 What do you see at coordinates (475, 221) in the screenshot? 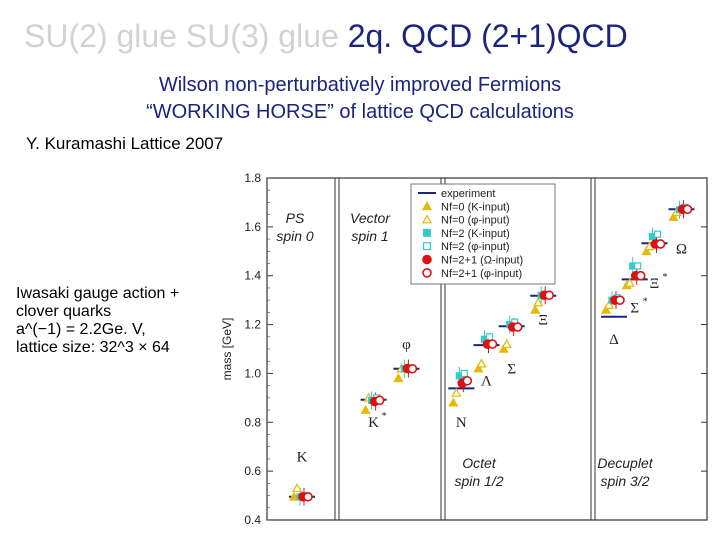
I see `legend-entry: Nf=0 (φ-input)` at bounding box center [475, 221].